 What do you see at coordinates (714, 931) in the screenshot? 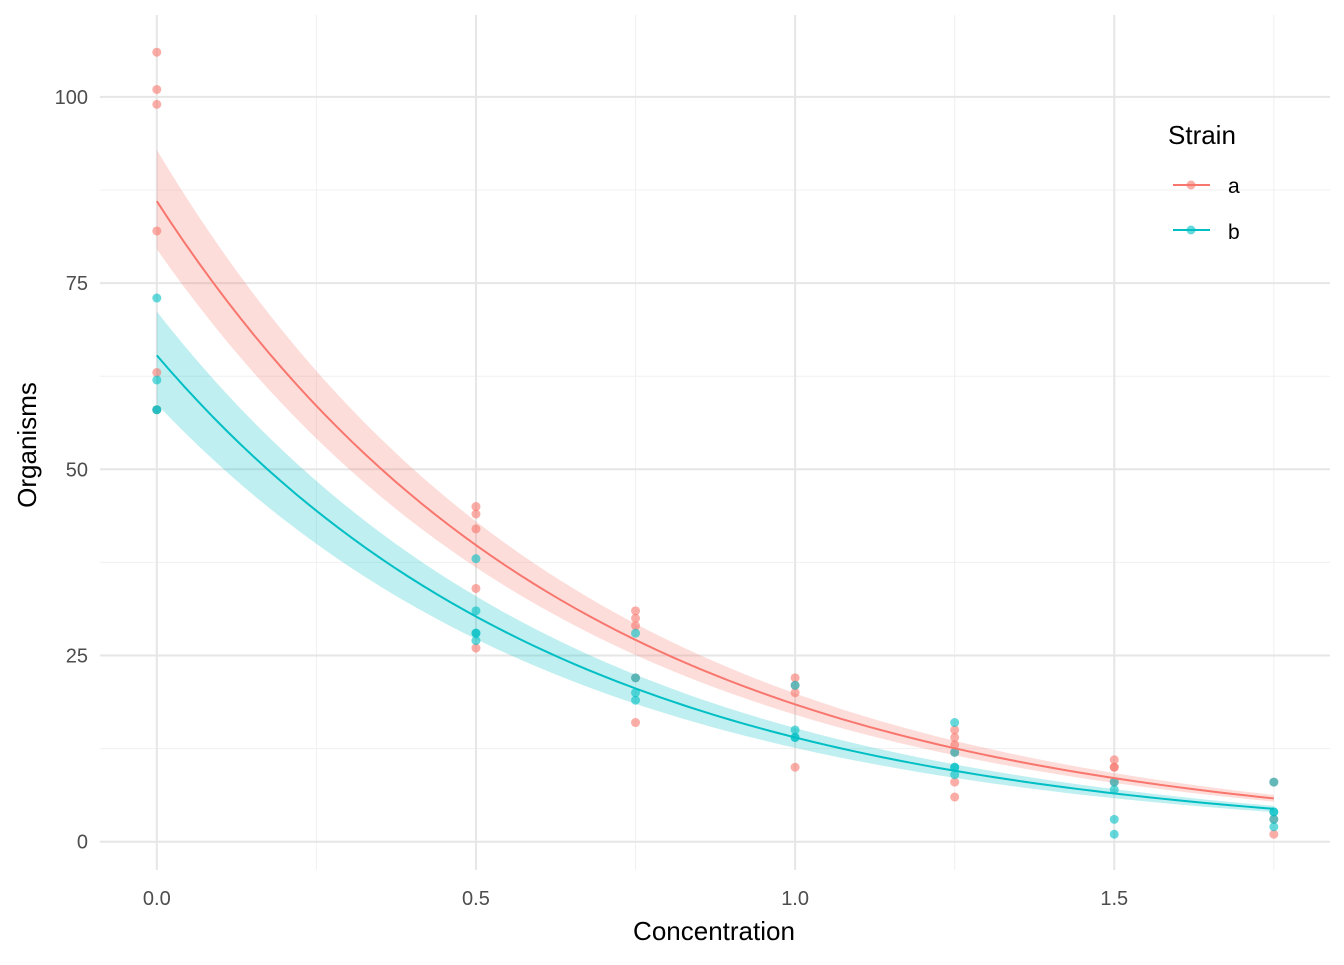
I see `x-axis-title: Concentration` at bounding box center [714, 931].